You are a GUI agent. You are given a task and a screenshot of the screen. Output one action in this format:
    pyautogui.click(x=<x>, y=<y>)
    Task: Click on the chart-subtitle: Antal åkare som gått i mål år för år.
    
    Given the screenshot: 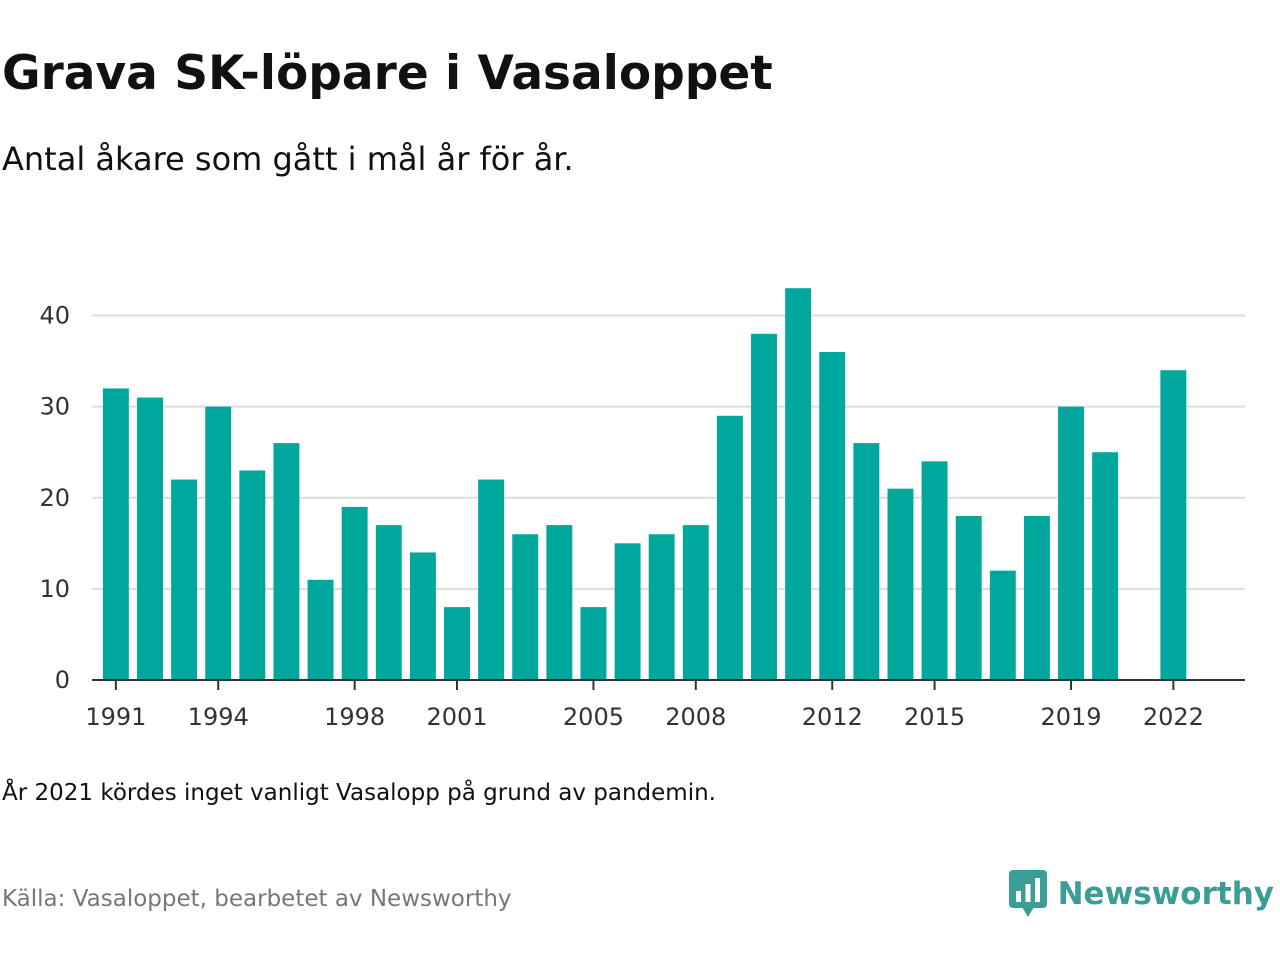 What is the action you would take?
    pyautogui.click(x=288, y=159)
    